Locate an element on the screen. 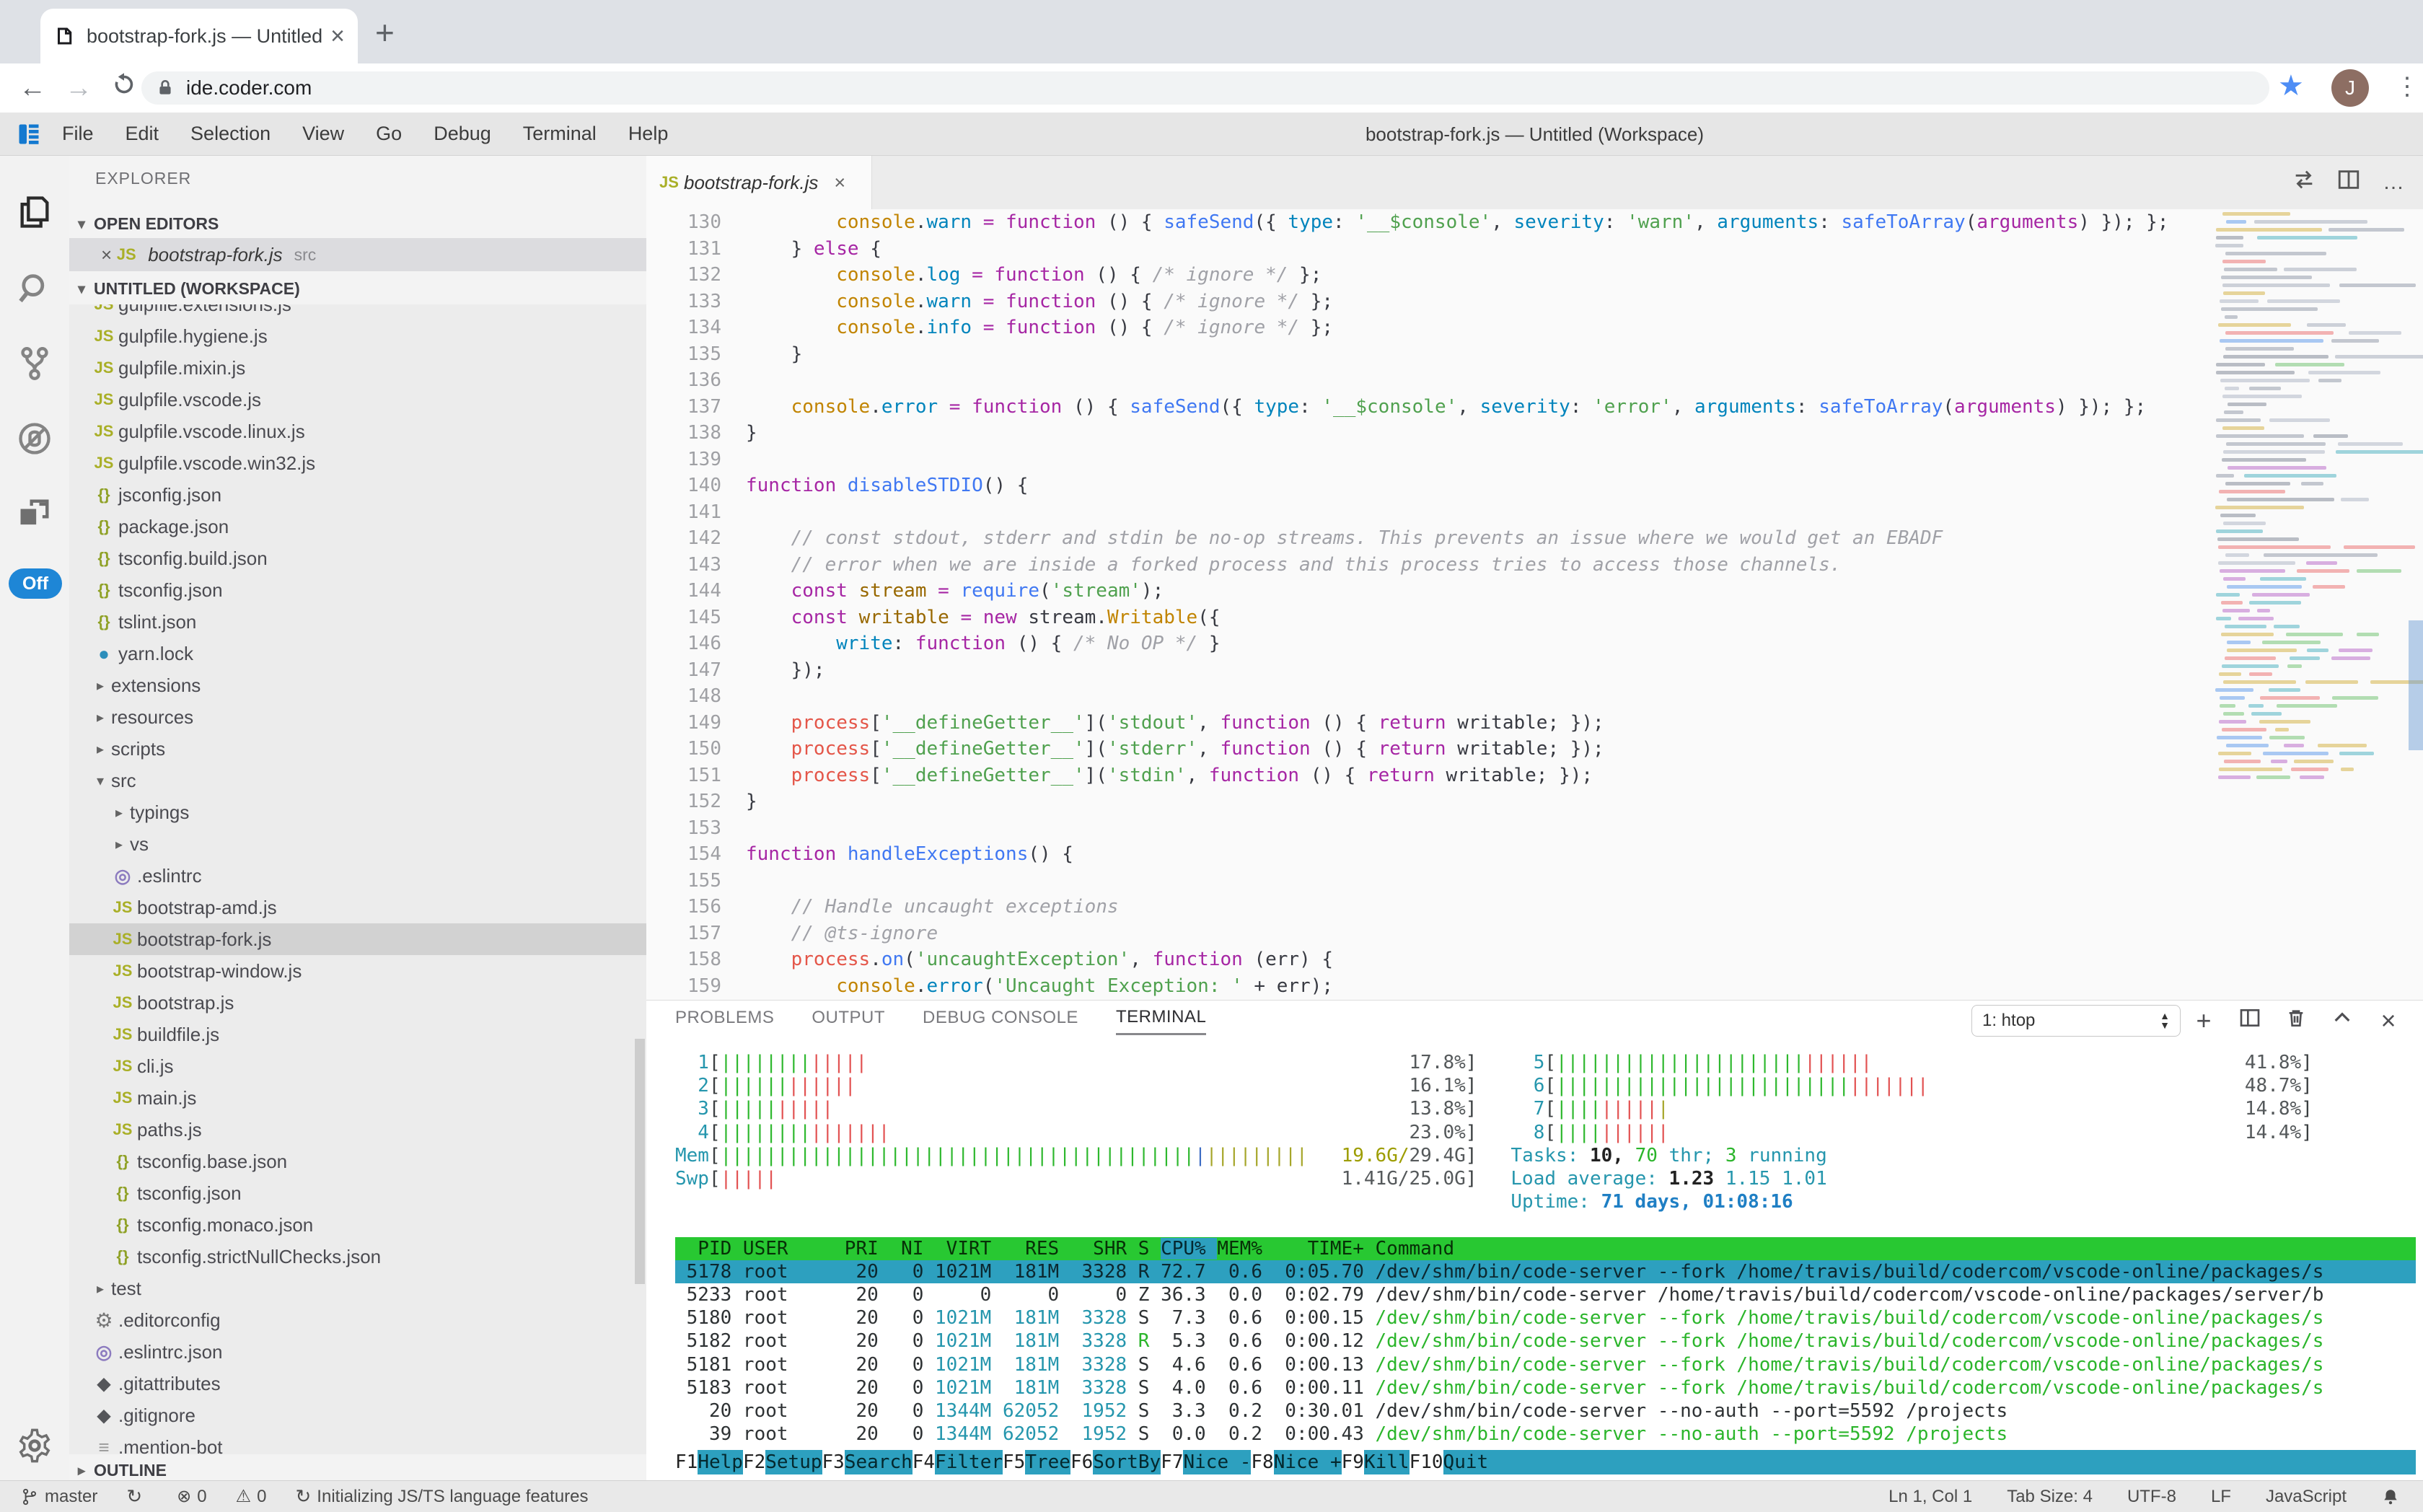  statusbar-branch: master is located at coordinates (58, 1497).